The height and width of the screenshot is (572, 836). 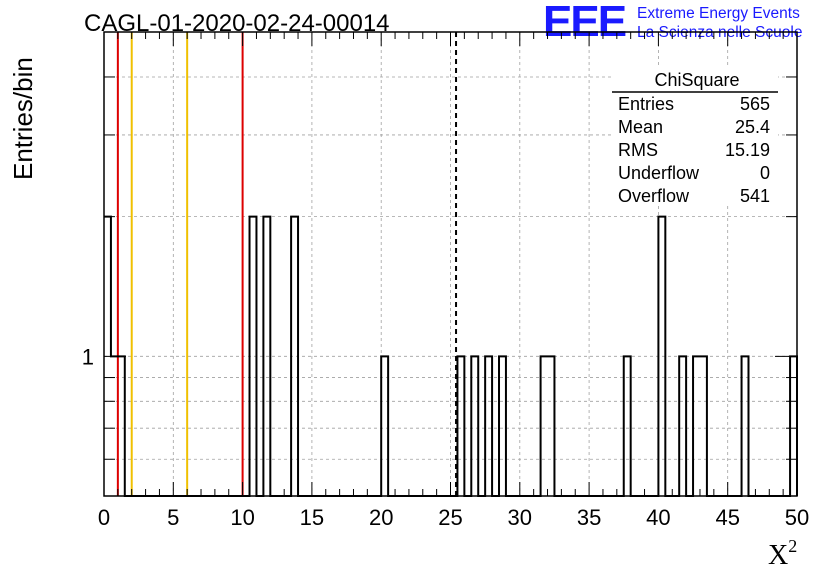 What do you see at coordinates (640, 127) in the screenshot?
I see `stats-row-label: Mean` at bounding box center [640, 127].